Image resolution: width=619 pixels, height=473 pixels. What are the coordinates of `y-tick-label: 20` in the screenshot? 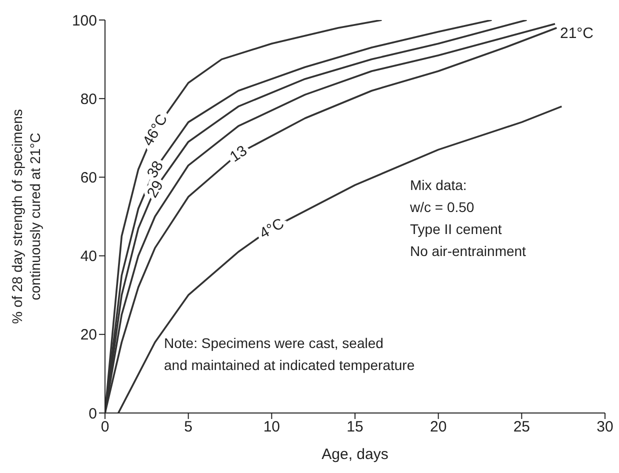 It's located at (88, 335).